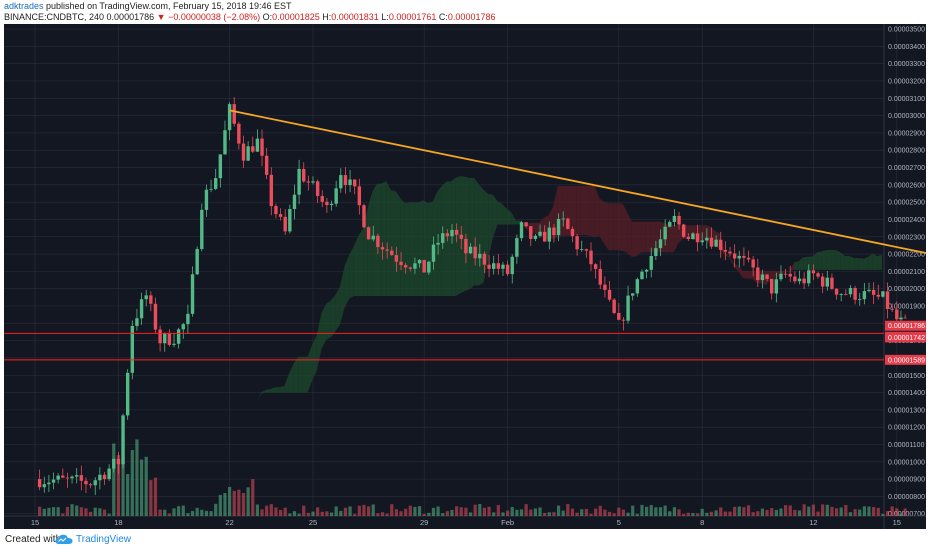 The width and height of the screenshot is (932, 550). What do you see at coordinates (161, 17) in the screenshot?
I see `down-arrow-icon: ▼` at bounding box center [161, 17].